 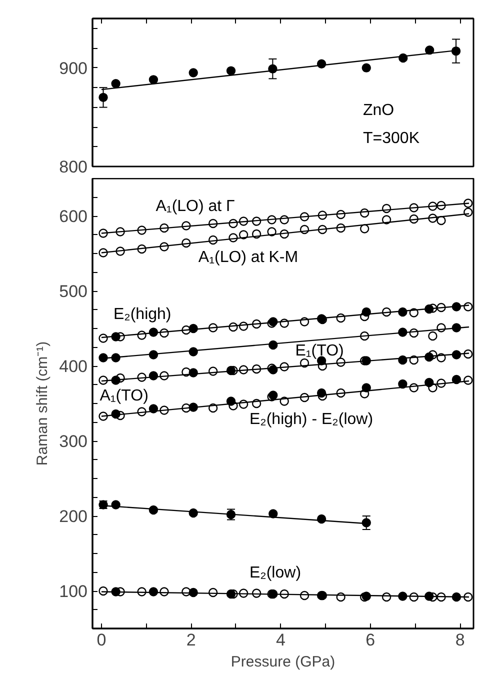 I want to click on y-tick-label: 300, so click(x=73, y=441).